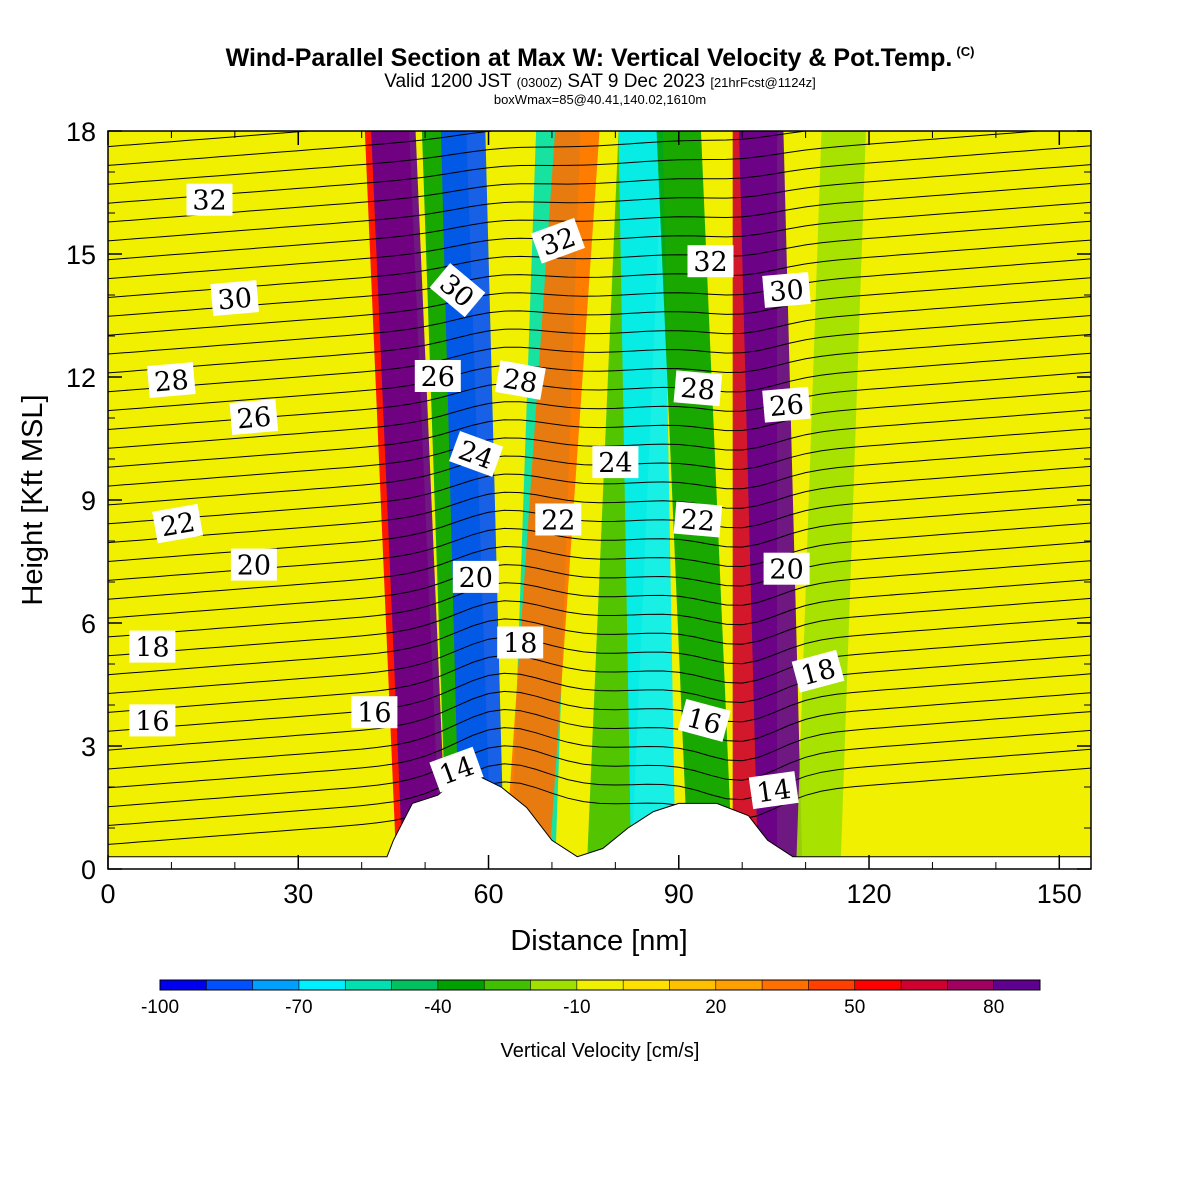 The width and height of the screenshot is (1200, 1200). I want to click on theta-label-27: 14, so click(773, 790).